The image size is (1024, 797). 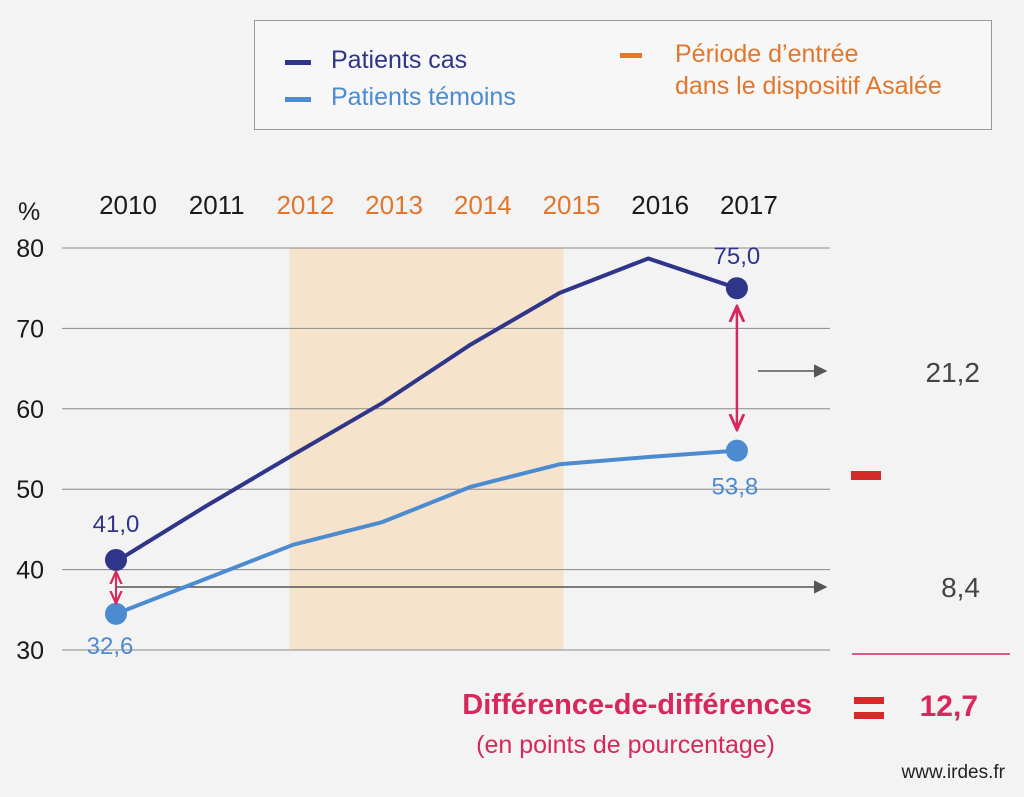 I want to click on data-point-temoins-2017, so click(x=736, y=450).